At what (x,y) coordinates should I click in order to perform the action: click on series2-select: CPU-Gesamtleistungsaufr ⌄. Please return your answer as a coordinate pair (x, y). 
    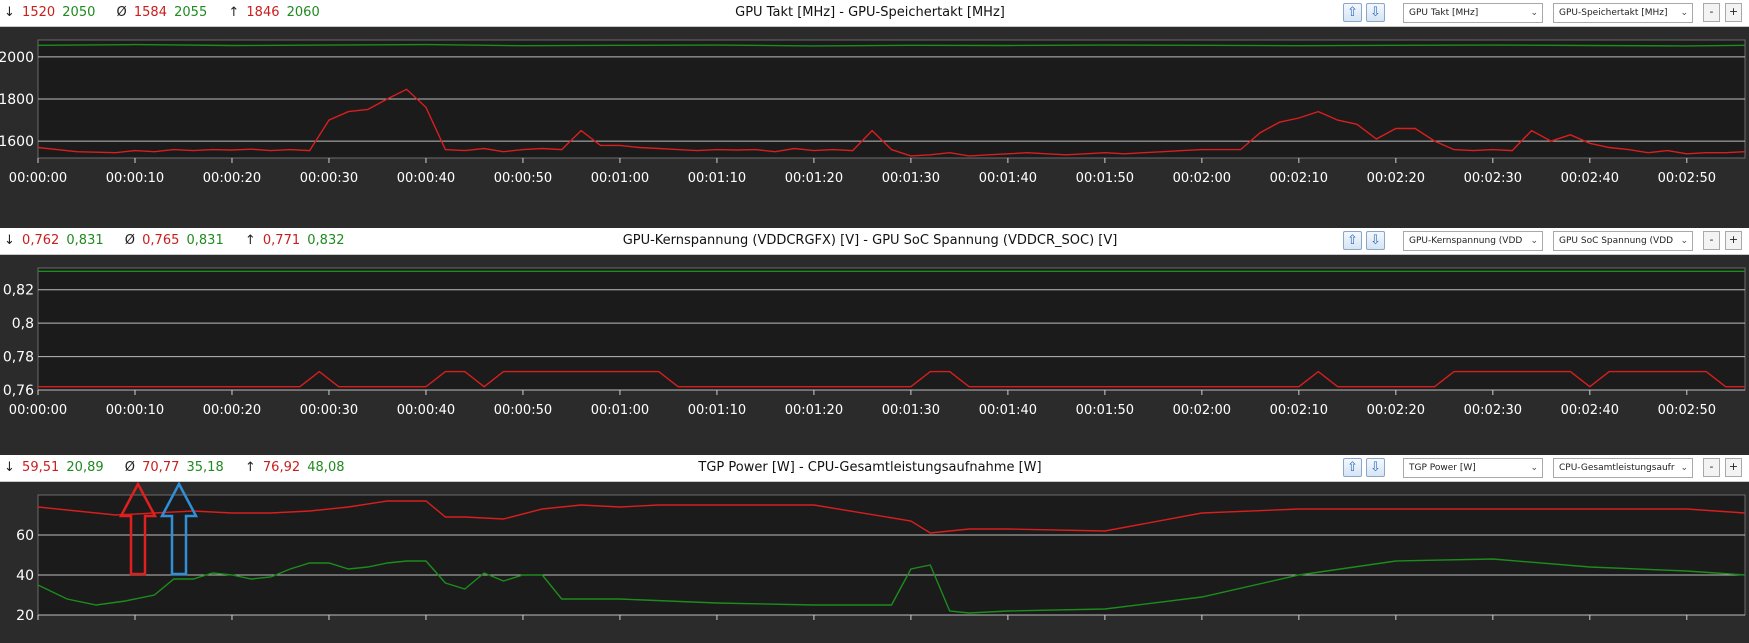
    Looking at the image, I should click on (1623, 468).